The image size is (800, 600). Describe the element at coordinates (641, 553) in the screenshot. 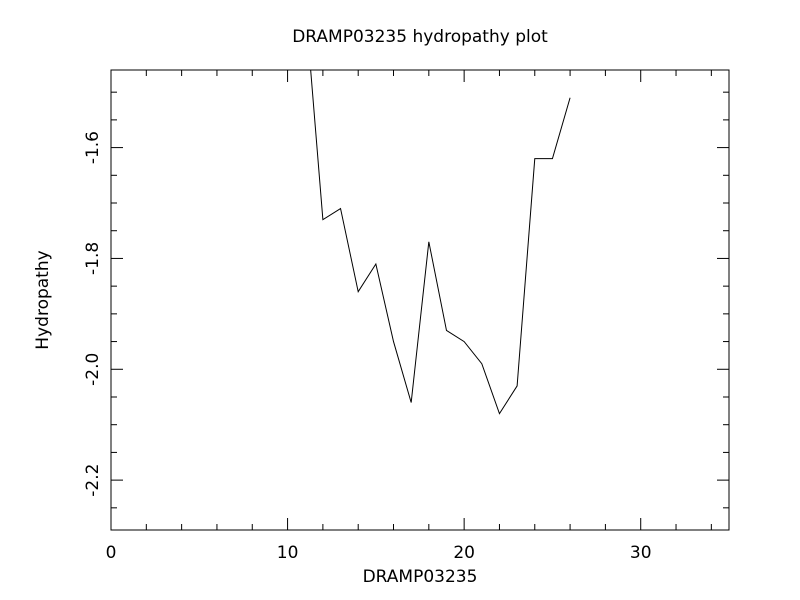

I see `x-tick-label: 30` at that location.